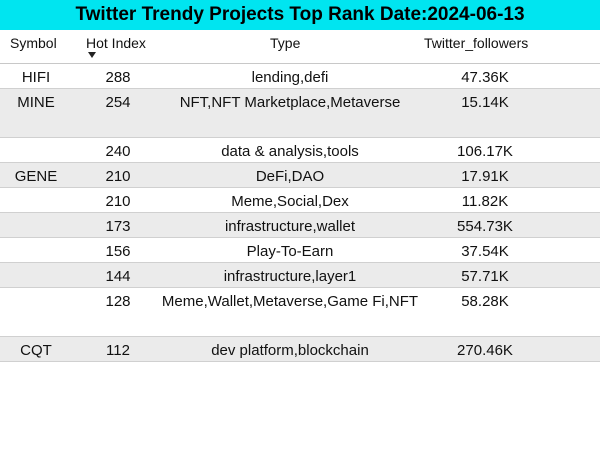 This screenshot has height=450, width=600. What do you see at coordinates (118, 77) in the screenshot?
I see `cell-hot-index: 288` at bounding box center [118, 77].